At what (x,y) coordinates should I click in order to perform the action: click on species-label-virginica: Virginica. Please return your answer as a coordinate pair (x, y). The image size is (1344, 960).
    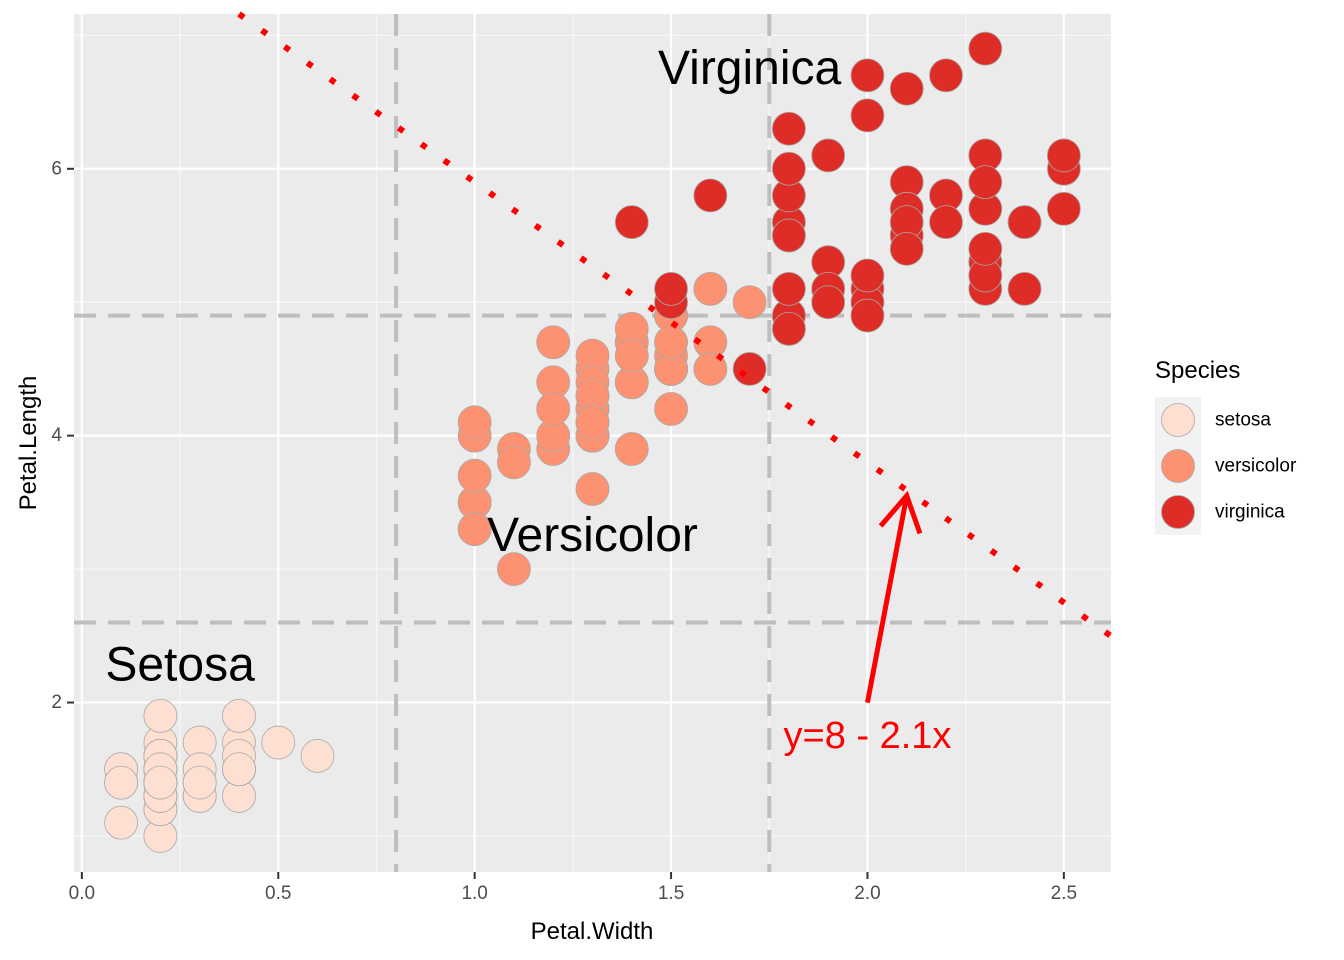
    Looking at the image, I should click on (750, 68).